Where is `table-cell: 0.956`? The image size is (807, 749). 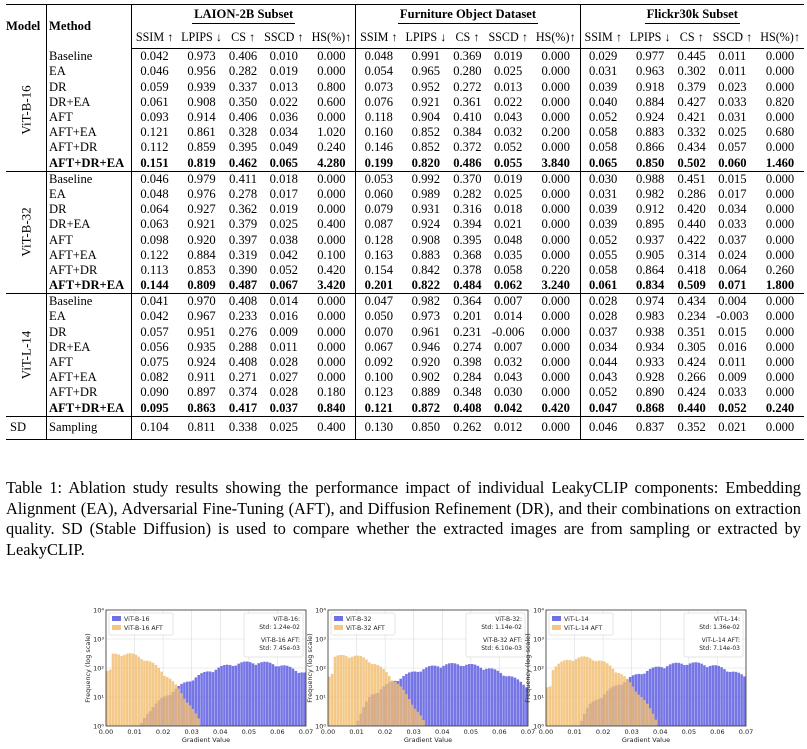 table-cell: 0.956 is located at coordinates (201, 71).